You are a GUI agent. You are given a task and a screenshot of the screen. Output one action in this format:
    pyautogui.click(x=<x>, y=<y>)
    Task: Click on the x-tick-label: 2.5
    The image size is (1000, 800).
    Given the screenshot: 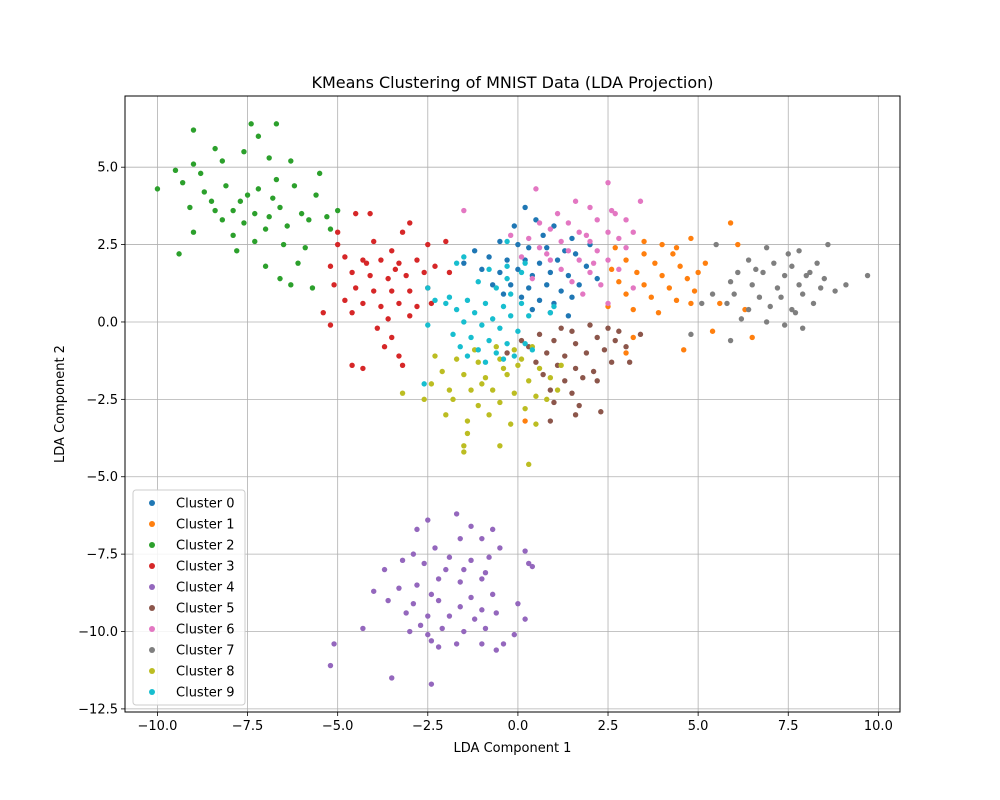 What is the action you would take?
    pyautogui.click(x=608, y=726)
    